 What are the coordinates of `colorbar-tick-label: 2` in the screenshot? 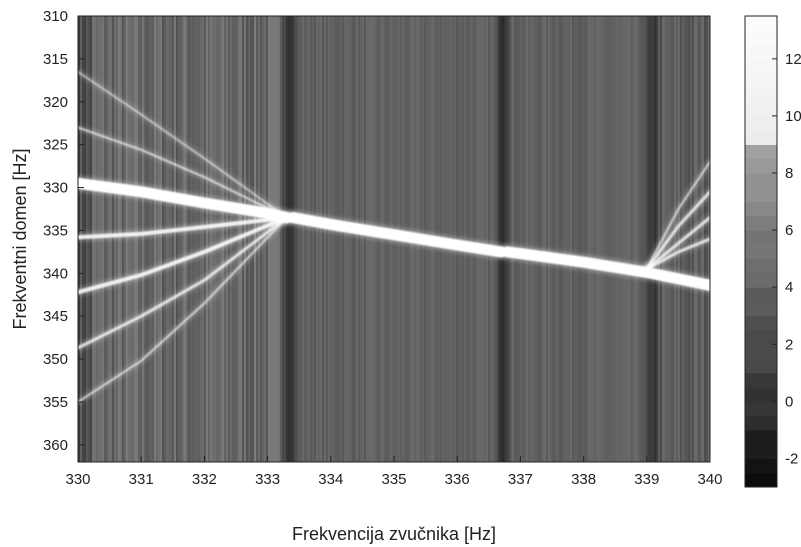 It's located at (789, 344).